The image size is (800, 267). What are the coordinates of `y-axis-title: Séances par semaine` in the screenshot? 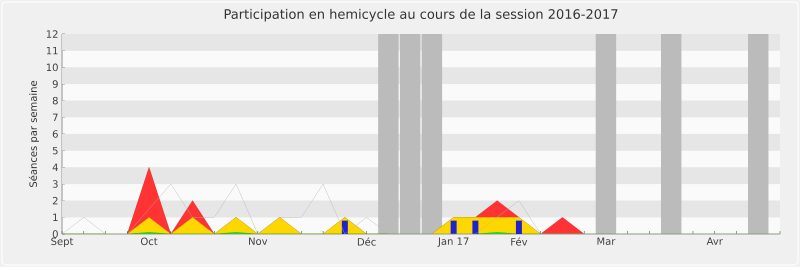 It's located at (33, 133).